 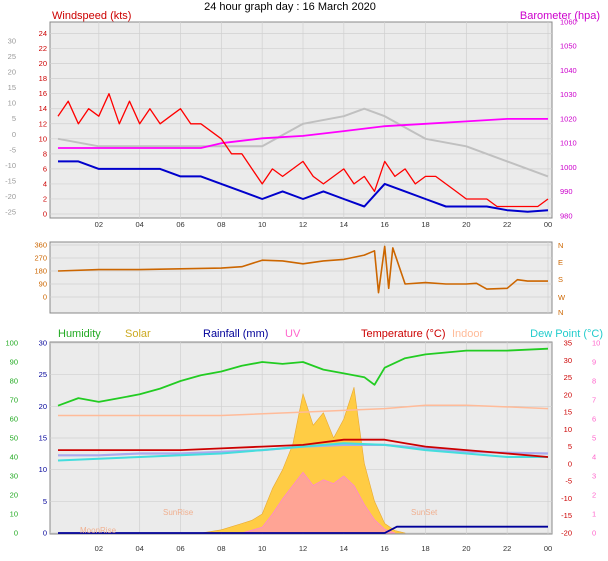 What do you see at coordinates (468, 334) in the screenshot?
I see `indoor-label: Indoor` at bounding box center [468, 334].